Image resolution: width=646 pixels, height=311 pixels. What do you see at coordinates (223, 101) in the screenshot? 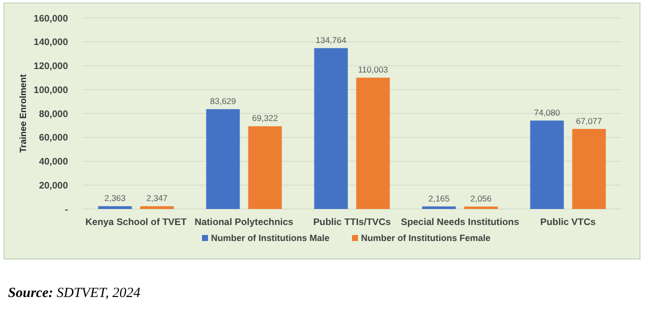
I see `data-label: 83,629` at bounding box center [223, 101].